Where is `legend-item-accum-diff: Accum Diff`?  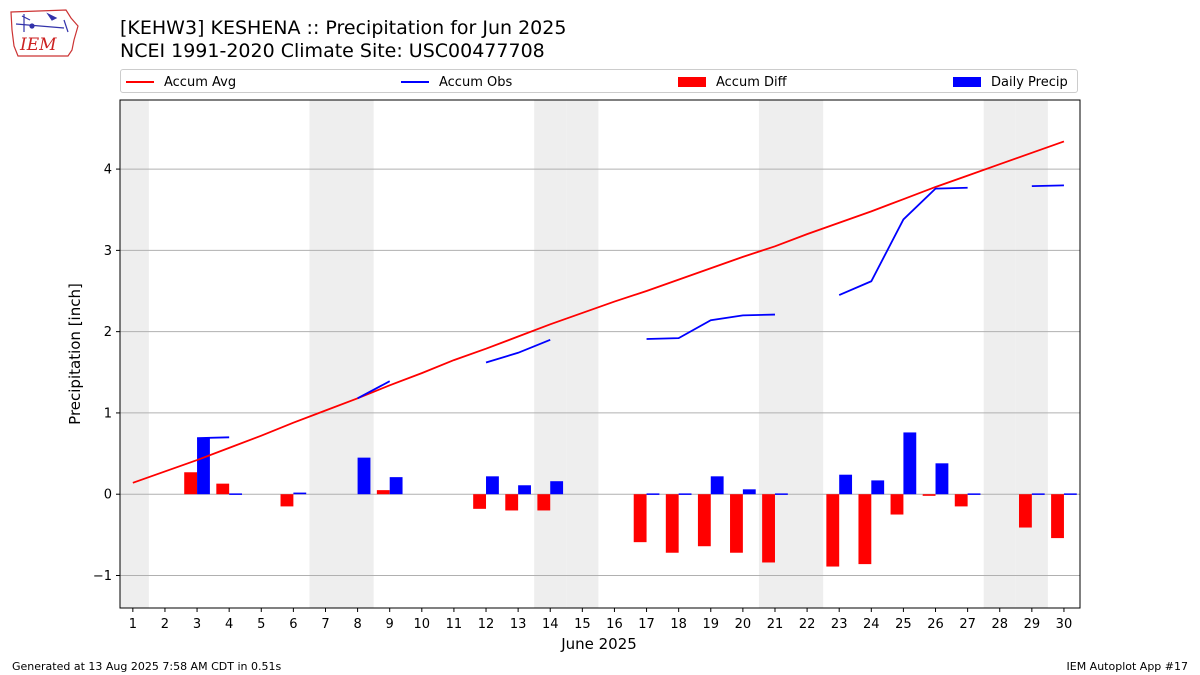 legend-item-accum-diff: Accum Diff is located at coordinates (732, 82).